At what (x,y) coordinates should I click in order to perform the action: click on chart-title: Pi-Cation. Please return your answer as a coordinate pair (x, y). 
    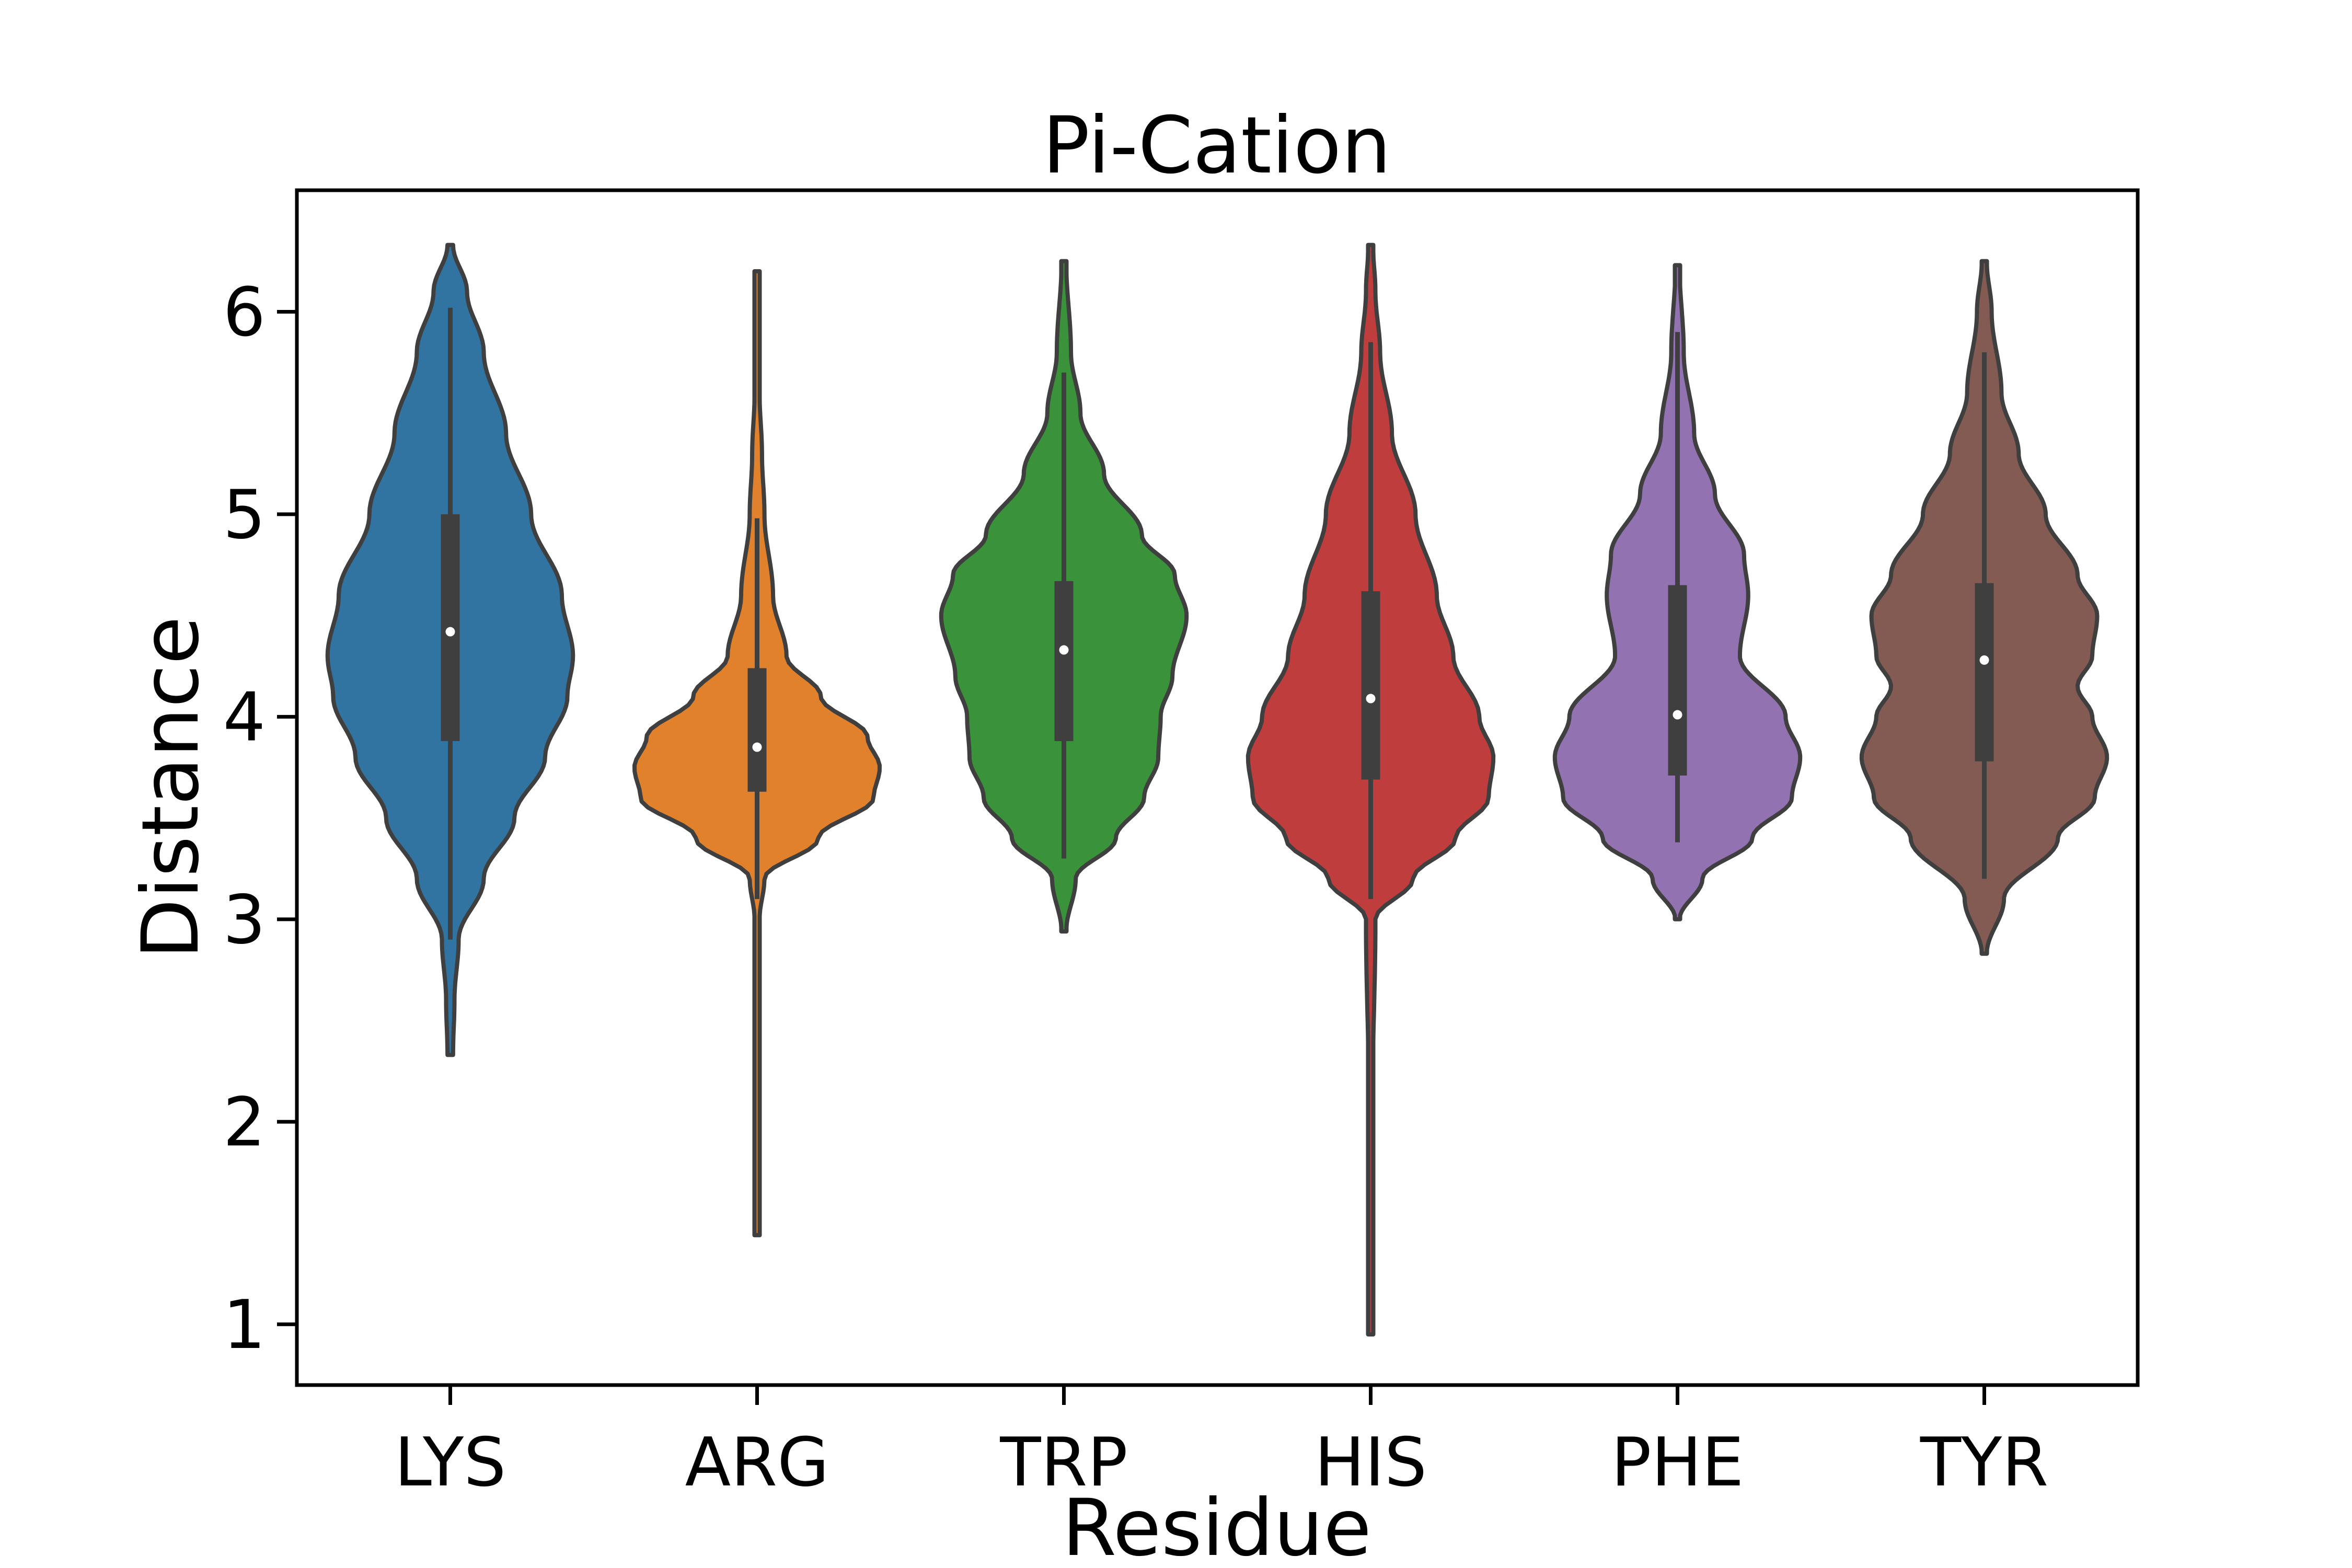
    Looking at the image, I should click on (1217, 145).